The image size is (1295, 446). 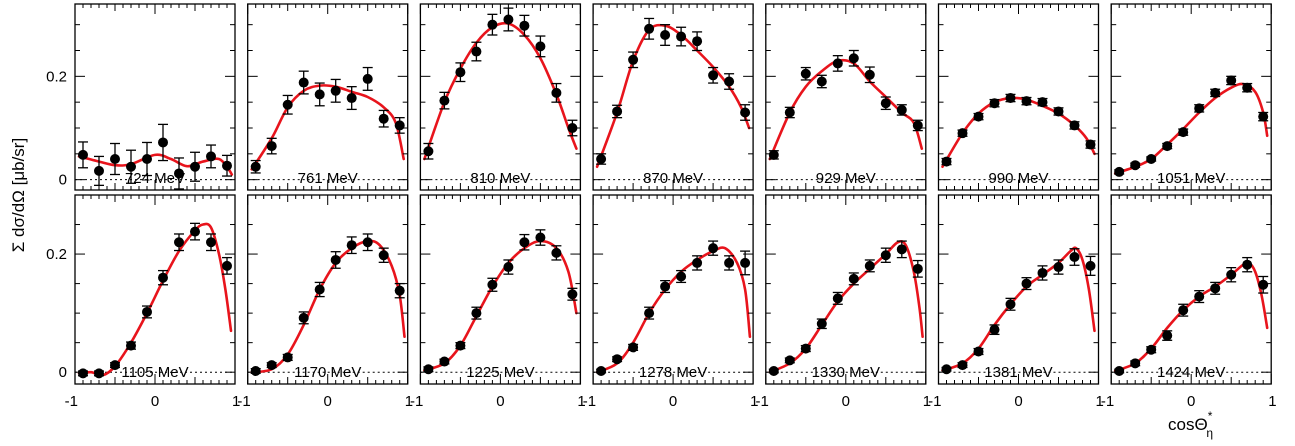 What do you see at coordinates (1018, 372) in the screenshot?
I see `panel-energy-label: 1381 MeV` at bounding box center [1018, 372].